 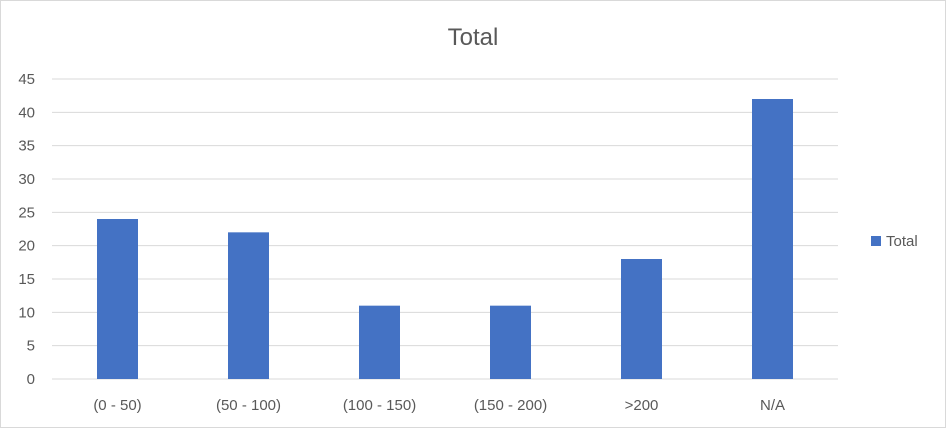 What do you see at coordinates (26, 212) in the screenshot?
I see `y-tick-label: 25` at bounding box center [26, 212].